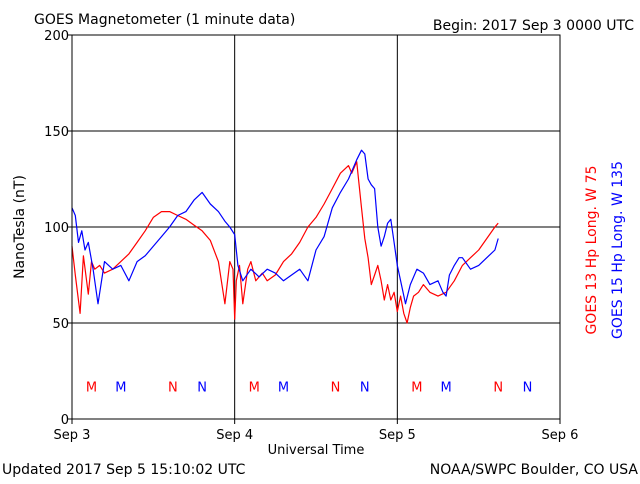 The image size is (640, 484). Describe the element at coordinates (124, 470) in the screenshot. I see `updated-label: Updated 2017 Sep 5 15:10:02 UTC` at that location.